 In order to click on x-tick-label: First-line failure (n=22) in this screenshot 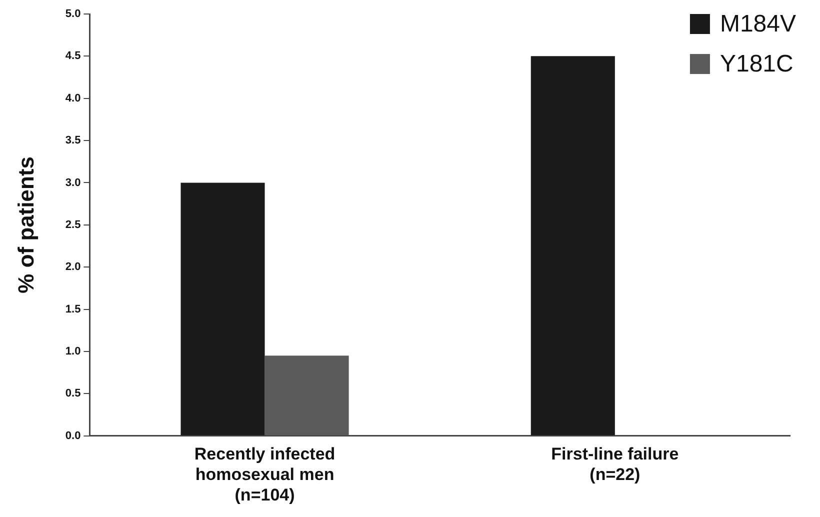, I will do `click(615, 464)`.